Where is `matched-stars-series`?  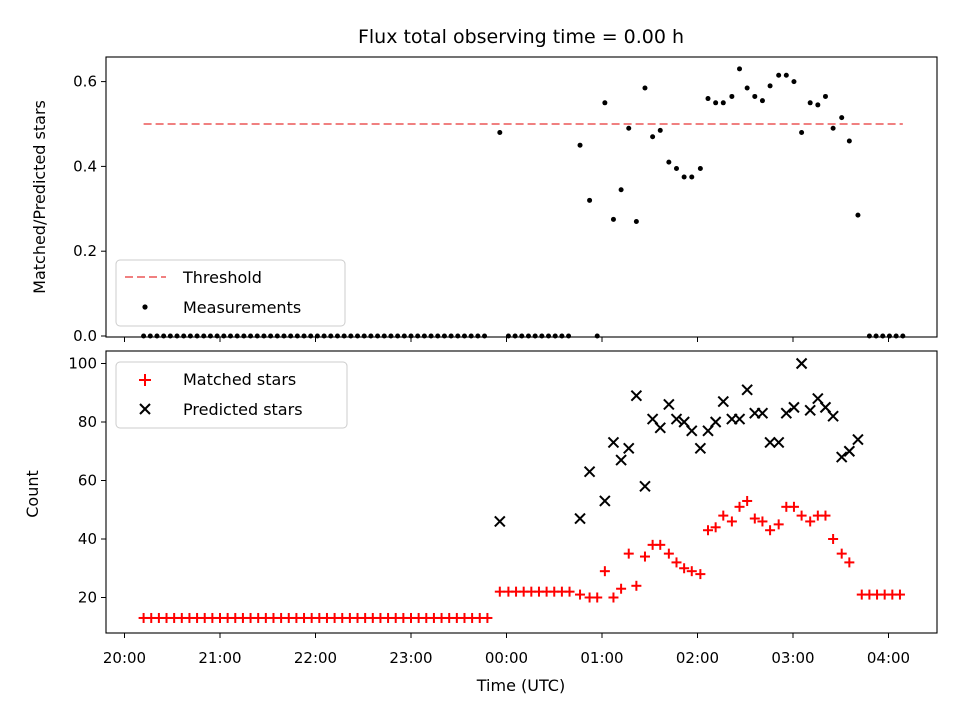 matched-stars-series is located at coordinates (521, 559).